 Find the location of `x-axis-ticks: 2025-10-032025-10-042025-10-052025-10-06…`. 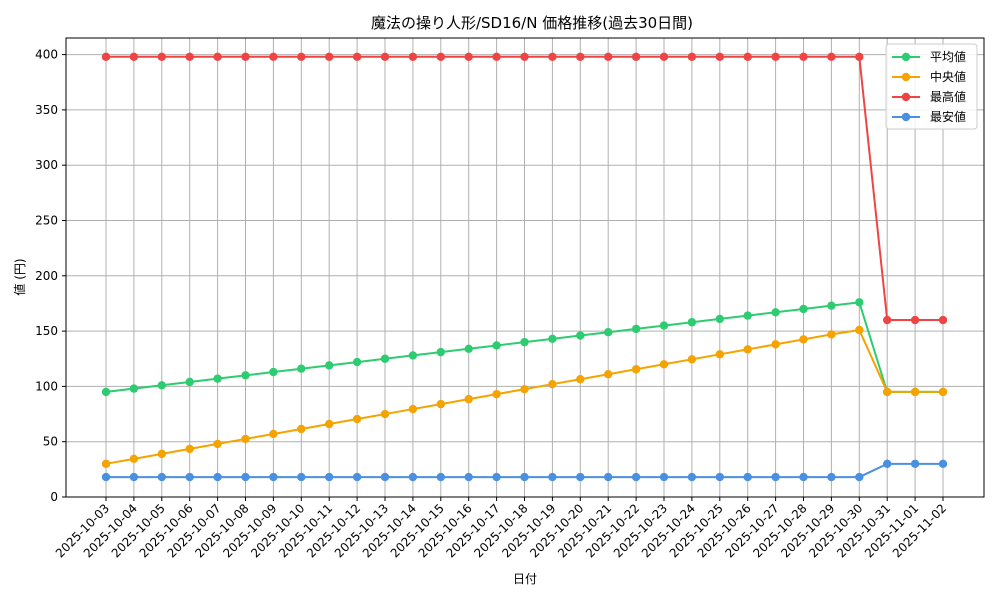

x-axis-ticks: 2025-10-032025-10-042025-10-052025-10-06… is located at coordinates (501, 528).